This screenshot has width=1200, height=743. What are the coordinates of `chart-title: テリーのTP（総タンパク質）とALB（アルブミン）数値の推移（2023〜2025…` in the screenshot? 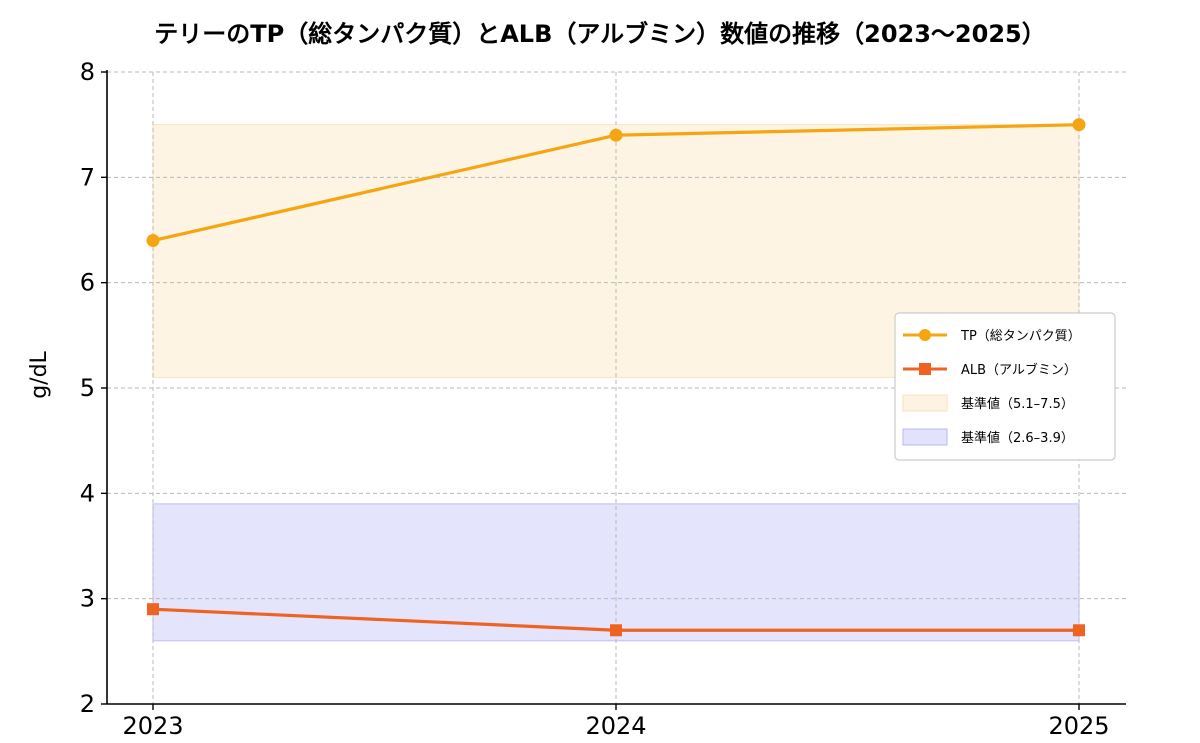 It's located at (599, 34).